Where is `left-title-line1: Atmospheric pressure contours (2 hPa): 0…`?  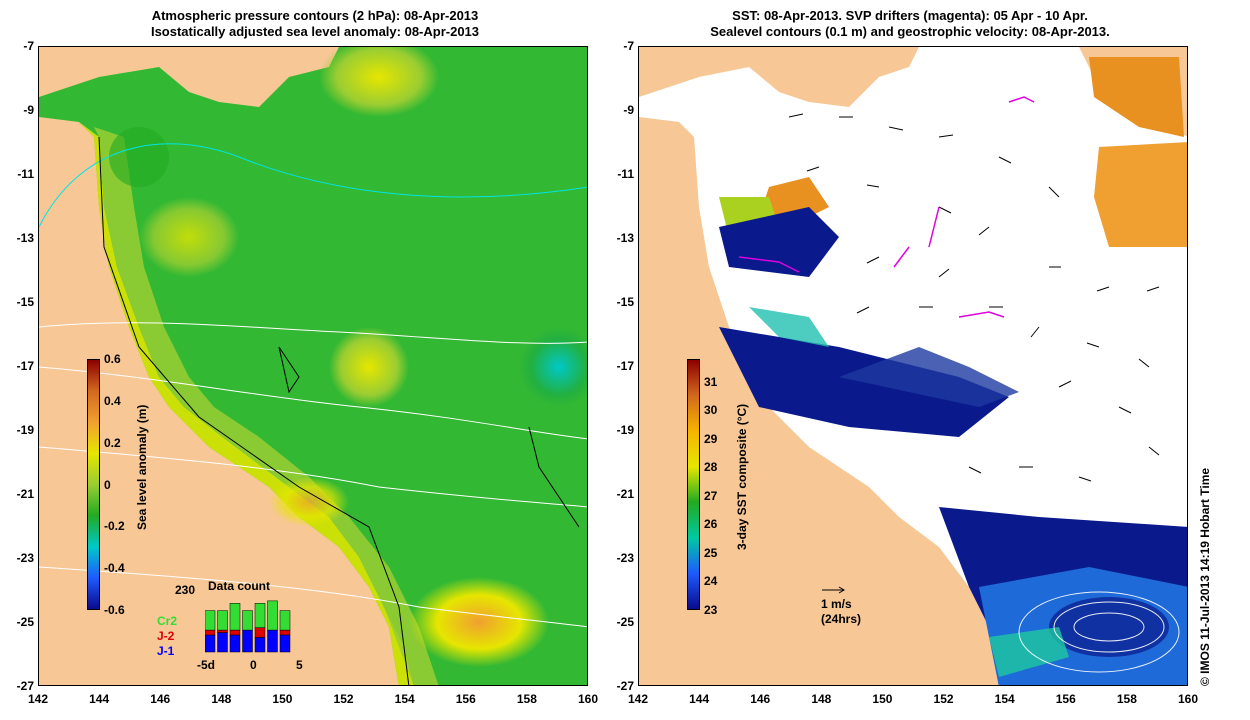
left-title-line1: Atmospheric pressure contours (2 hPa): 0… is located at coordinates (315, 15).